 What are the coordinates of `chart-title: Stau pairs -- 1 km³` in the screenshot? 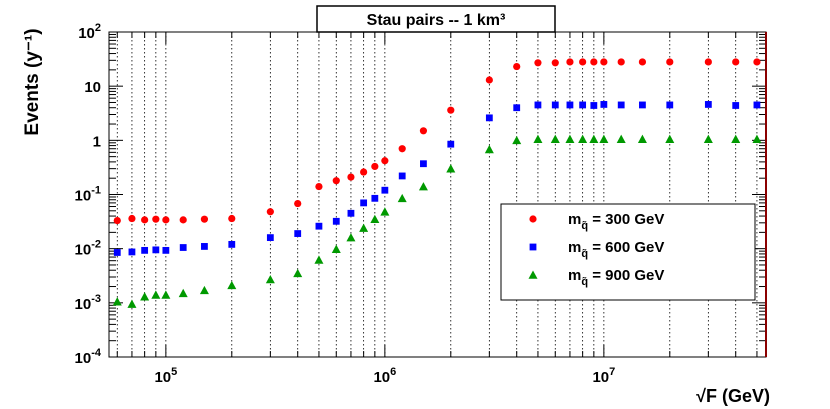 It's located at (436, 20).